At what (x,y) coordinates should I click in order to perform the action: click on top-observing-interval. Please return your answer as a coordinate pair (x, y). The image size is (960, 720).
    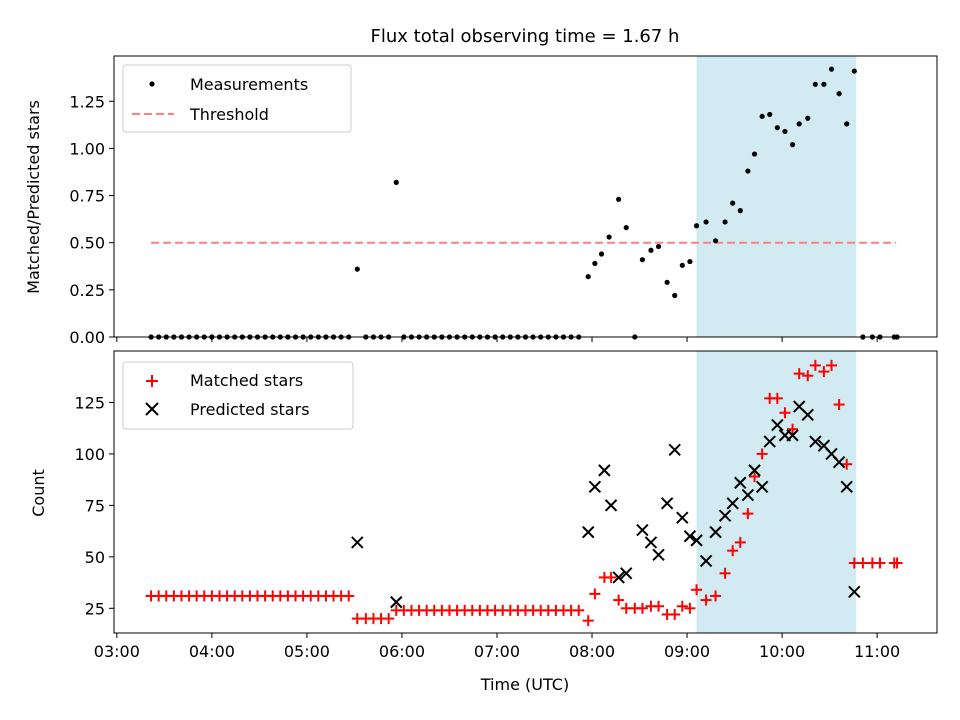
    Looking at the image, I should click on (776, 196).